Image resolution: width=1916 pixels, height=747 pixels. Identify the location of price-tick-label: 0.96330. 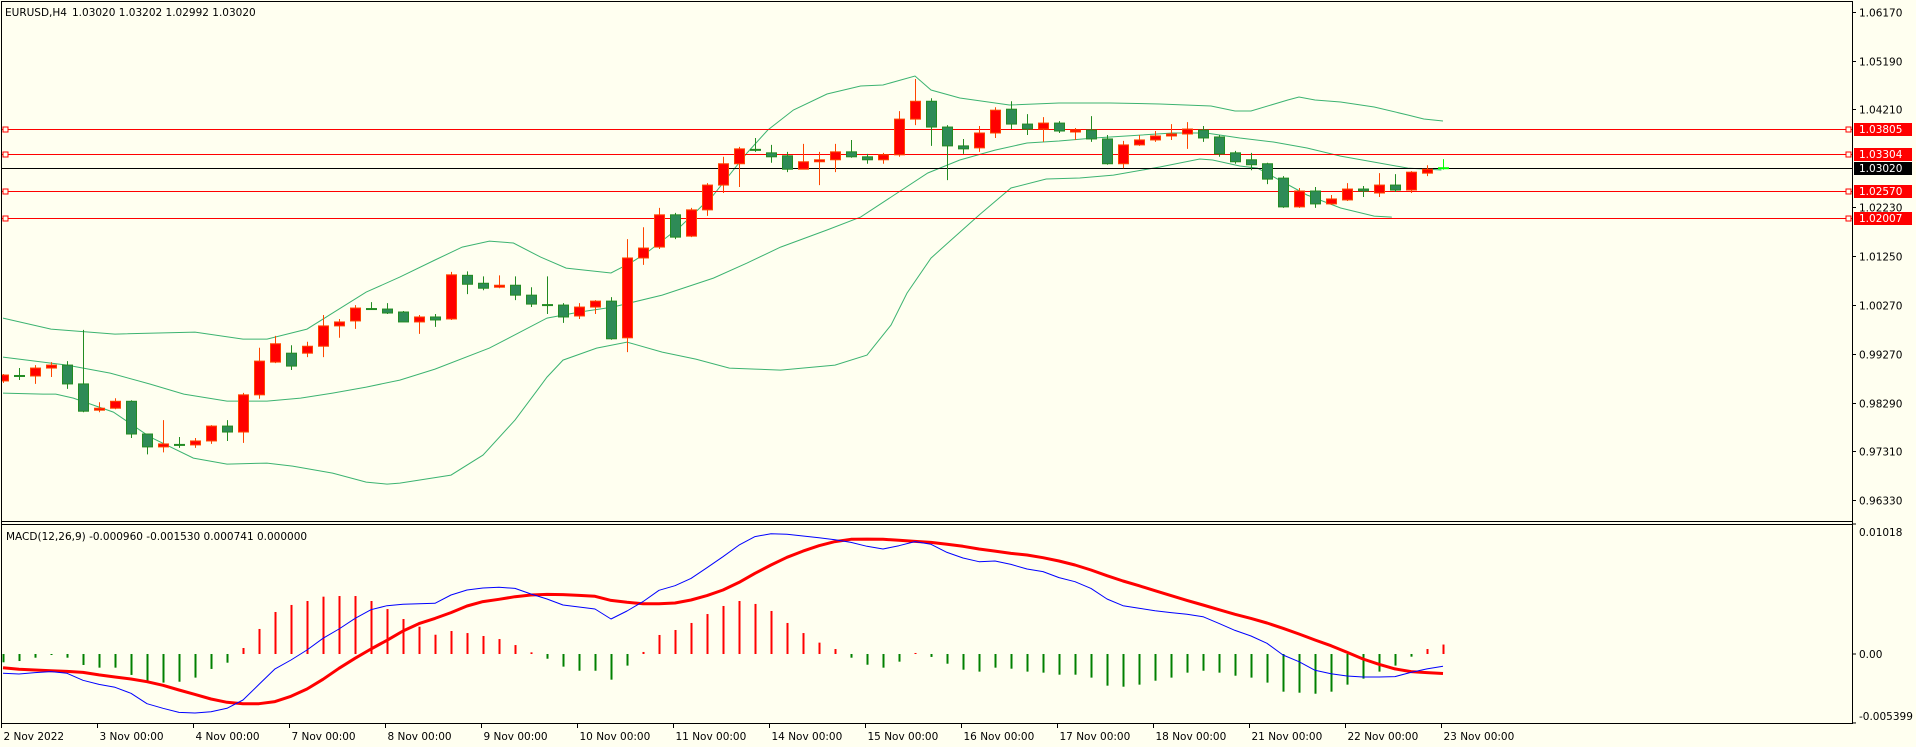
(1880, 502).